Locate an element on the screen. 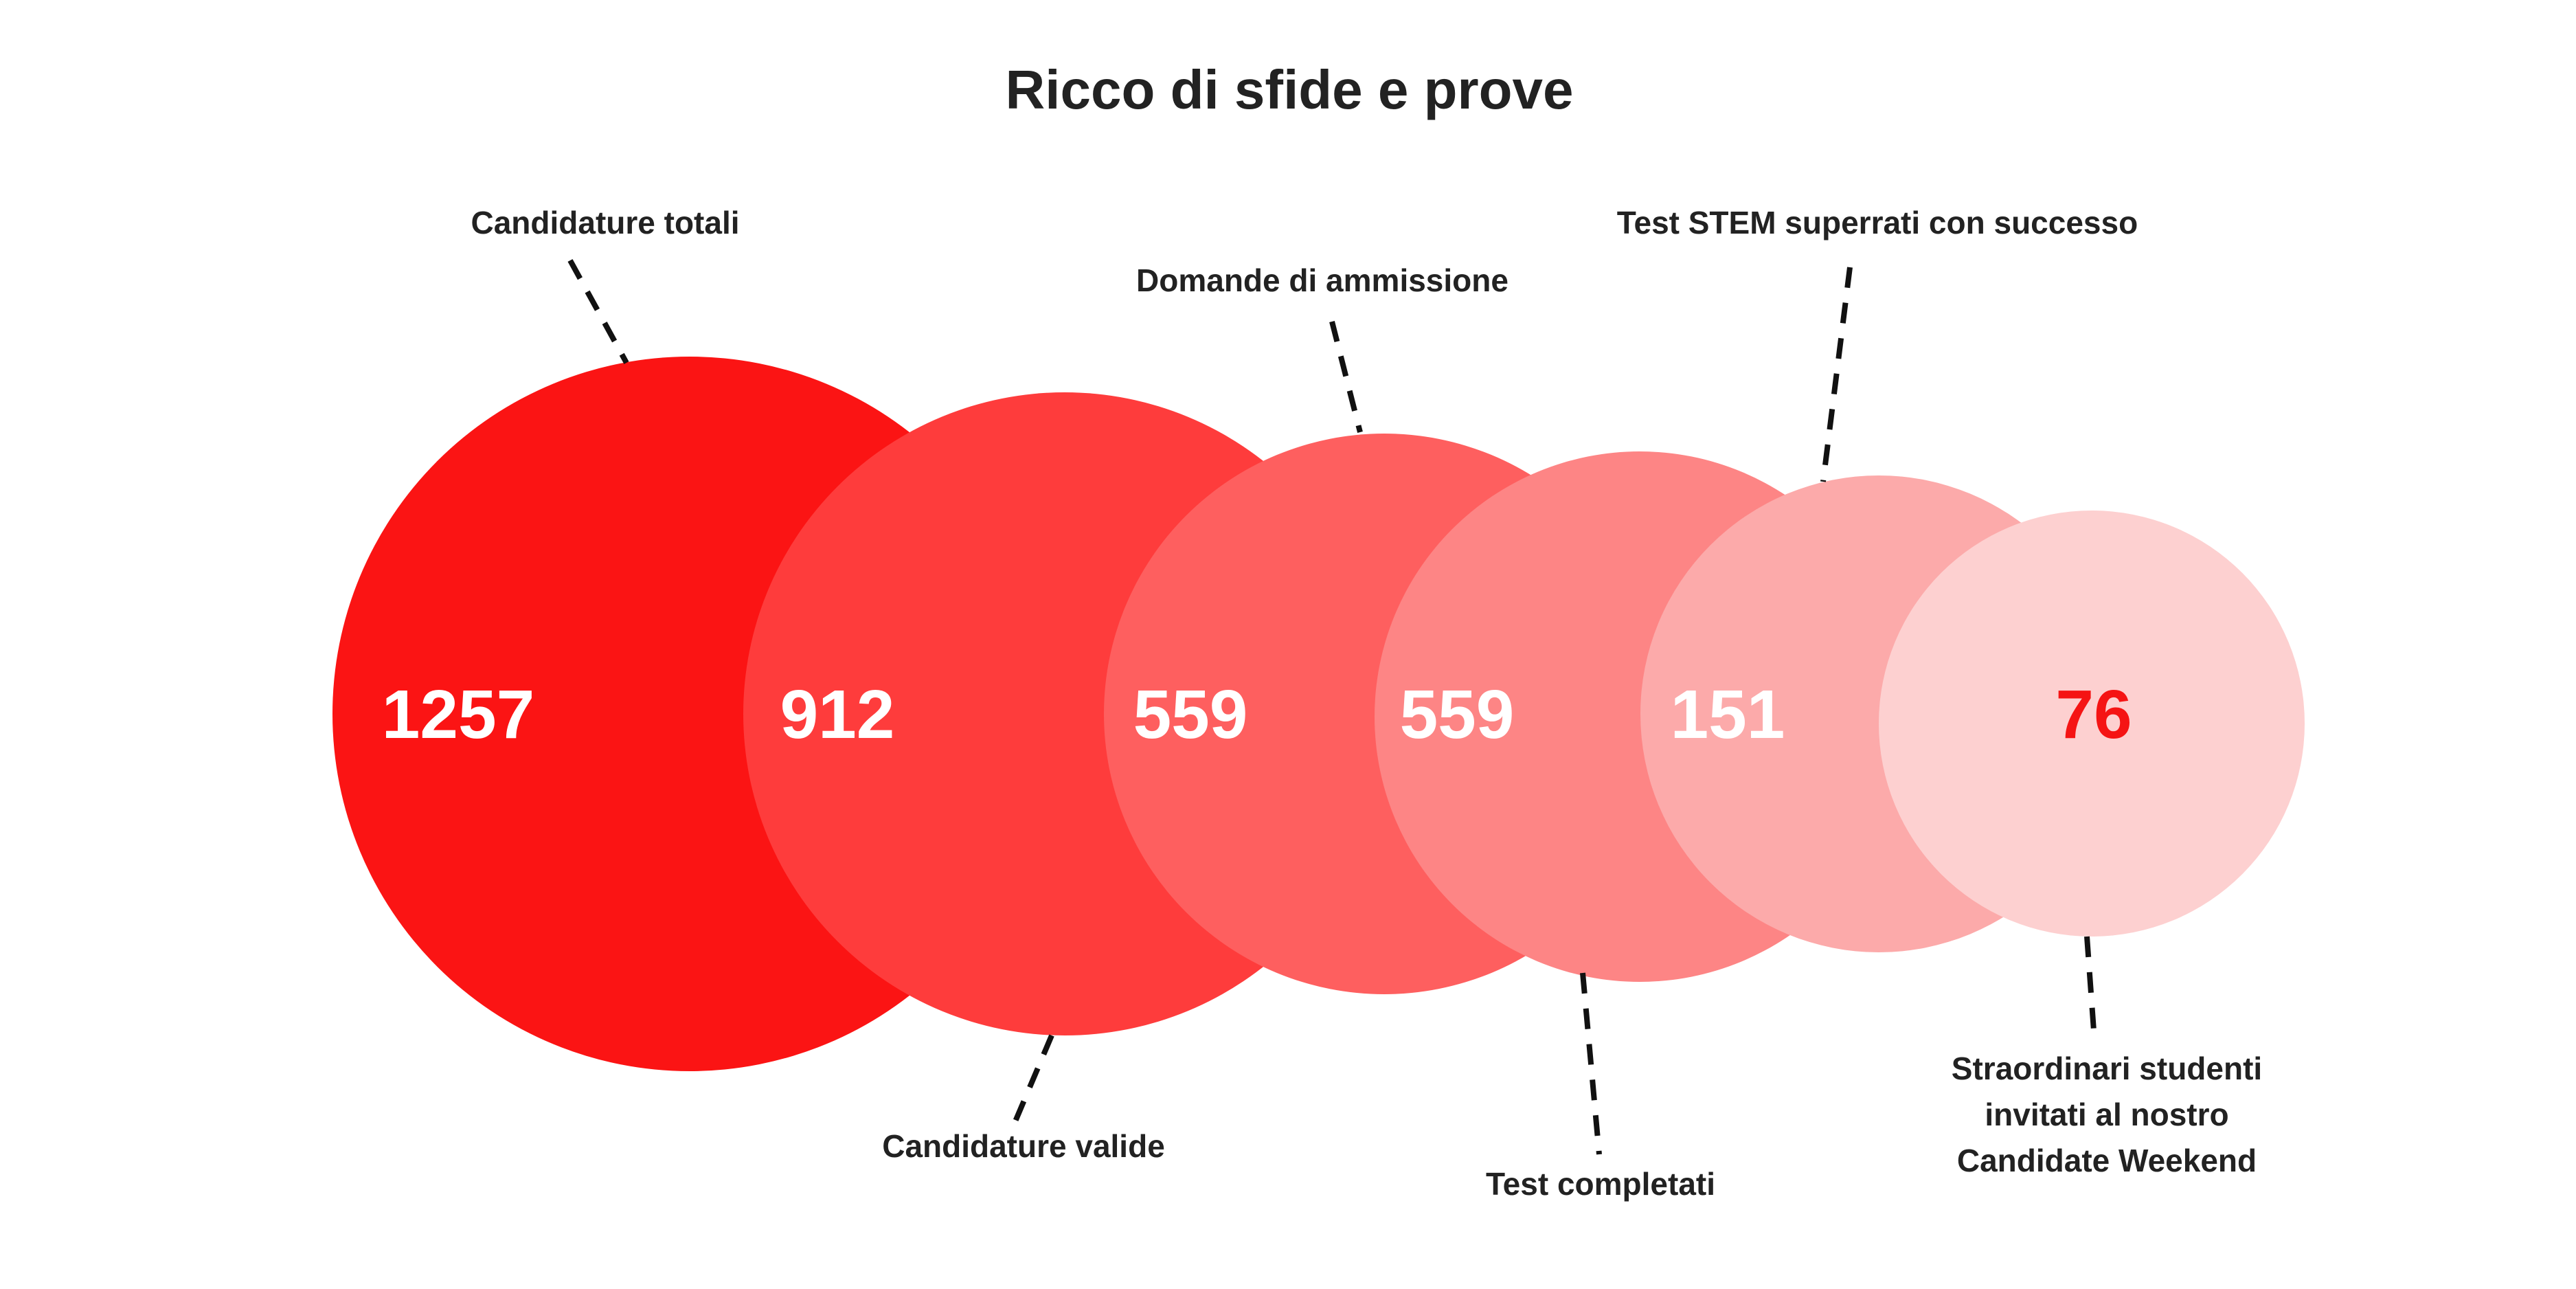 This screenshot has height=1289, width=2576. category-label-candidature-valide: Candidature valide is located at coordinates (1023, 1146).